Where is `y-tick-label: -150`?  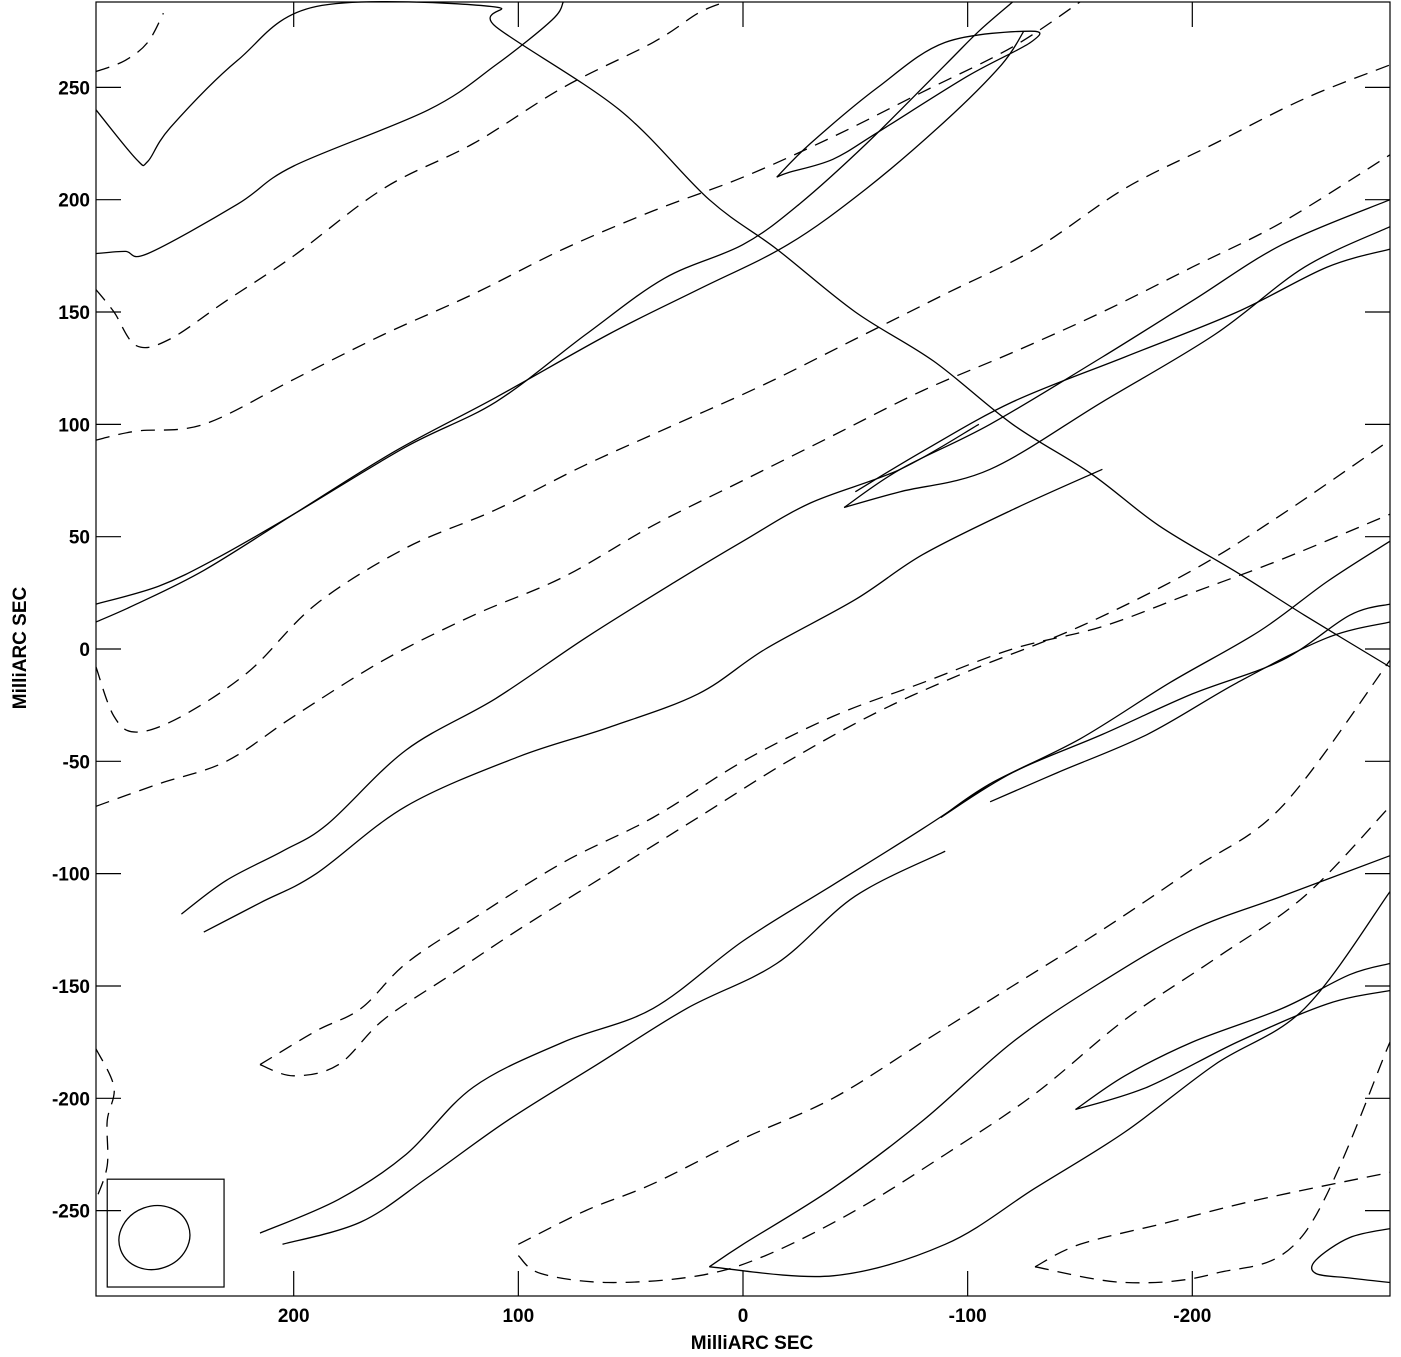
y-tick-label: -150 is located at coordinates (71, 987).